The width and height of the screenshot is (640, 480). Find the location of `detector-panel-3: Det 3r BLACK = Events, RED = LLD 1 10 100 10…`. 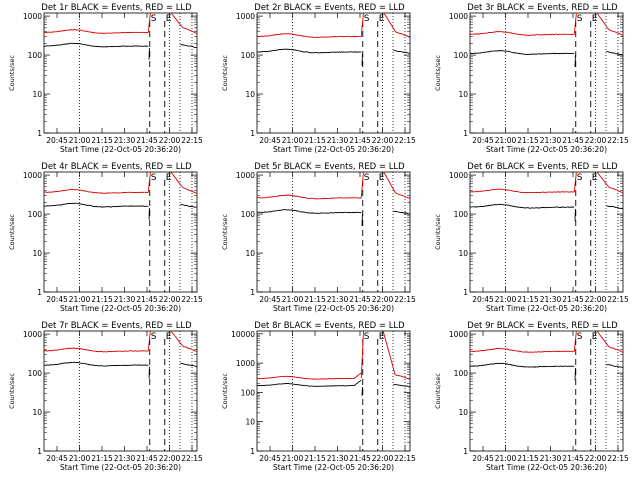

detector-panel-3: Det 3r BLACK = Events, RED = LLD 1 10 100 10… is located at coordinates (531, 78).